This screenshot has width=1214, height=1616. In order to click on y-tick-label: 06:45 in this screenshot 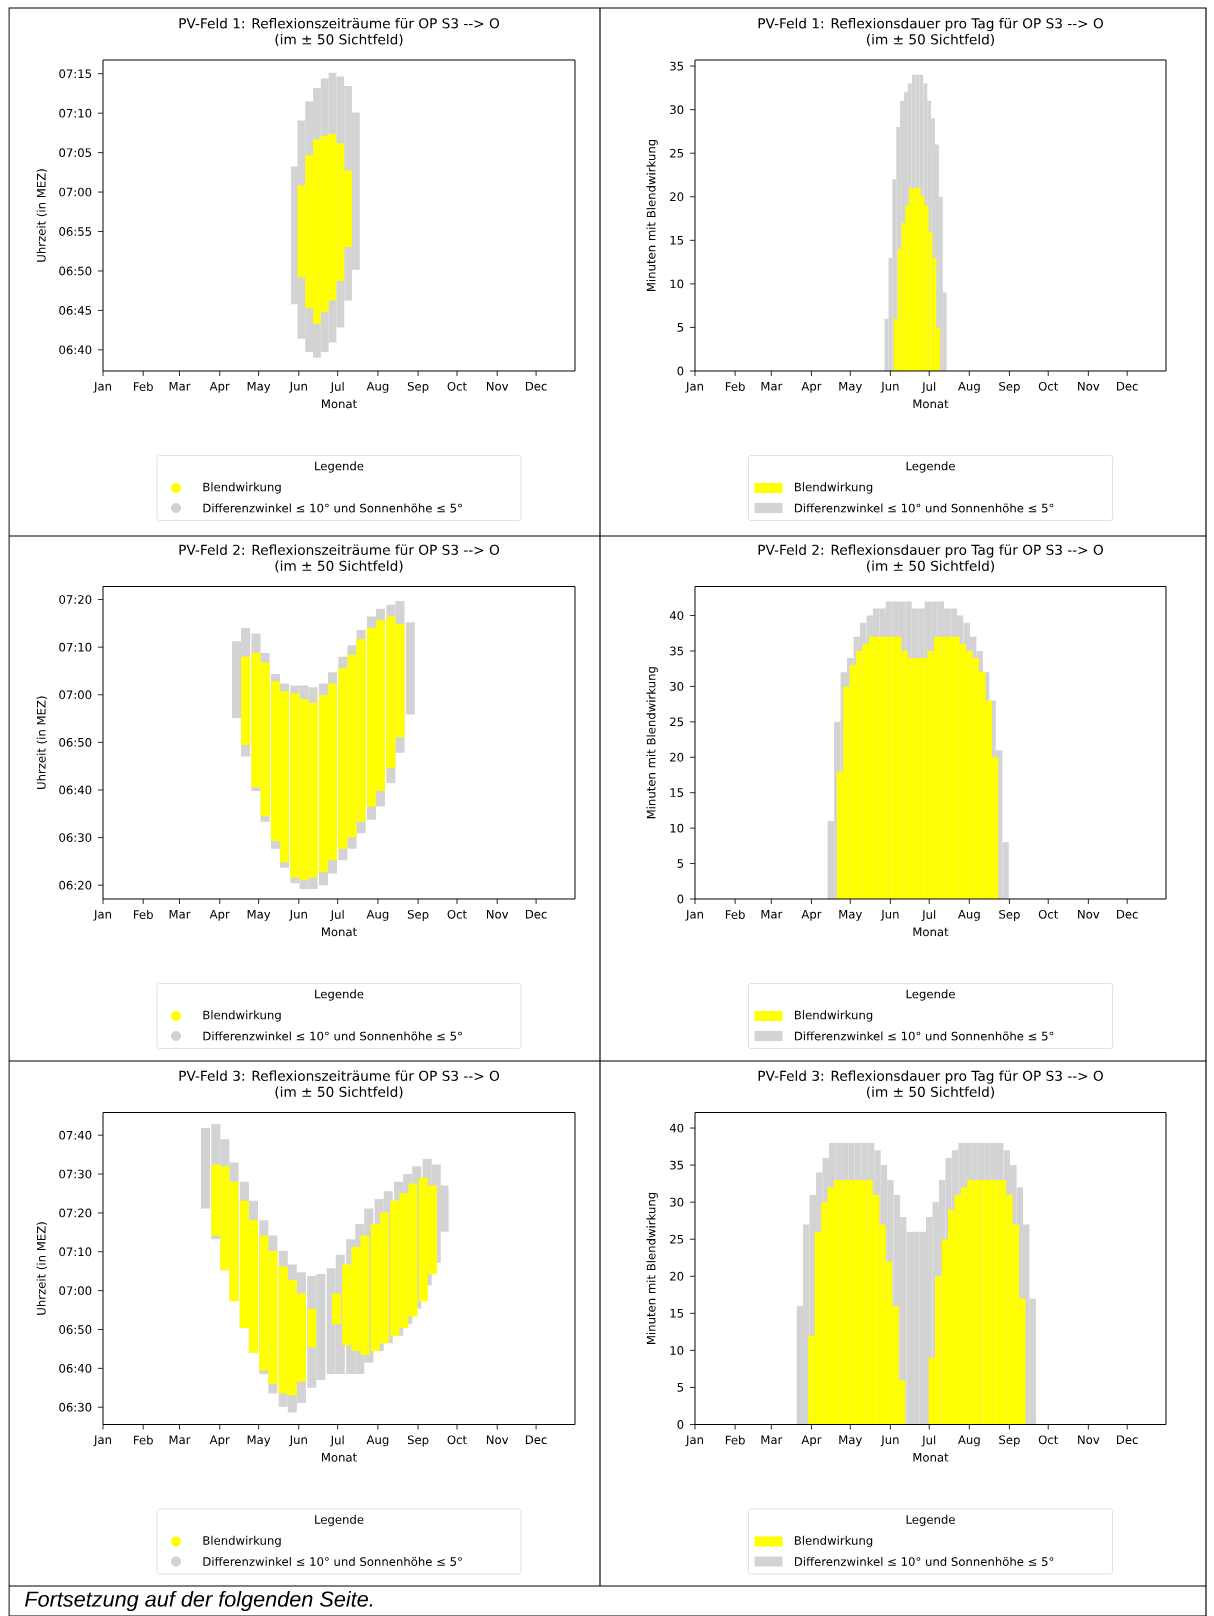, I will do `click(75, 310)`.